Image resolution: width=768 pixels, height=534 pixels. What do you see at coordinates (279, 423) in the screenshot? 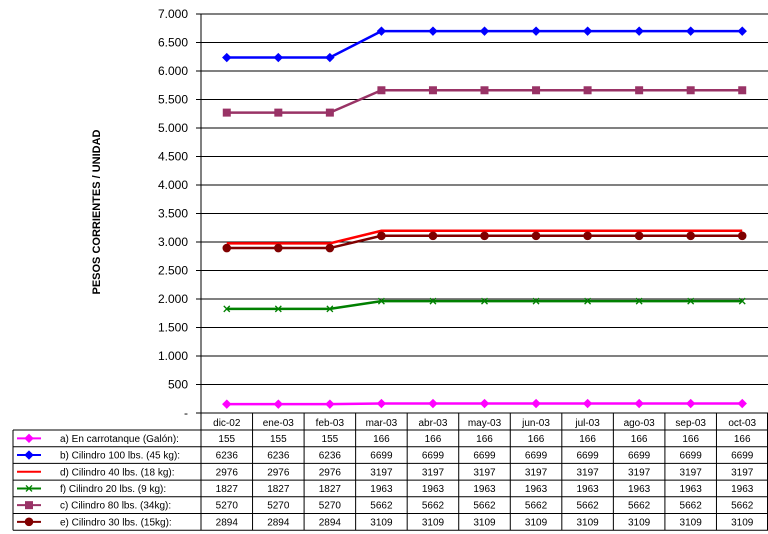
I see `x-tick-label: ene-03` at bounding box center [279, 423].